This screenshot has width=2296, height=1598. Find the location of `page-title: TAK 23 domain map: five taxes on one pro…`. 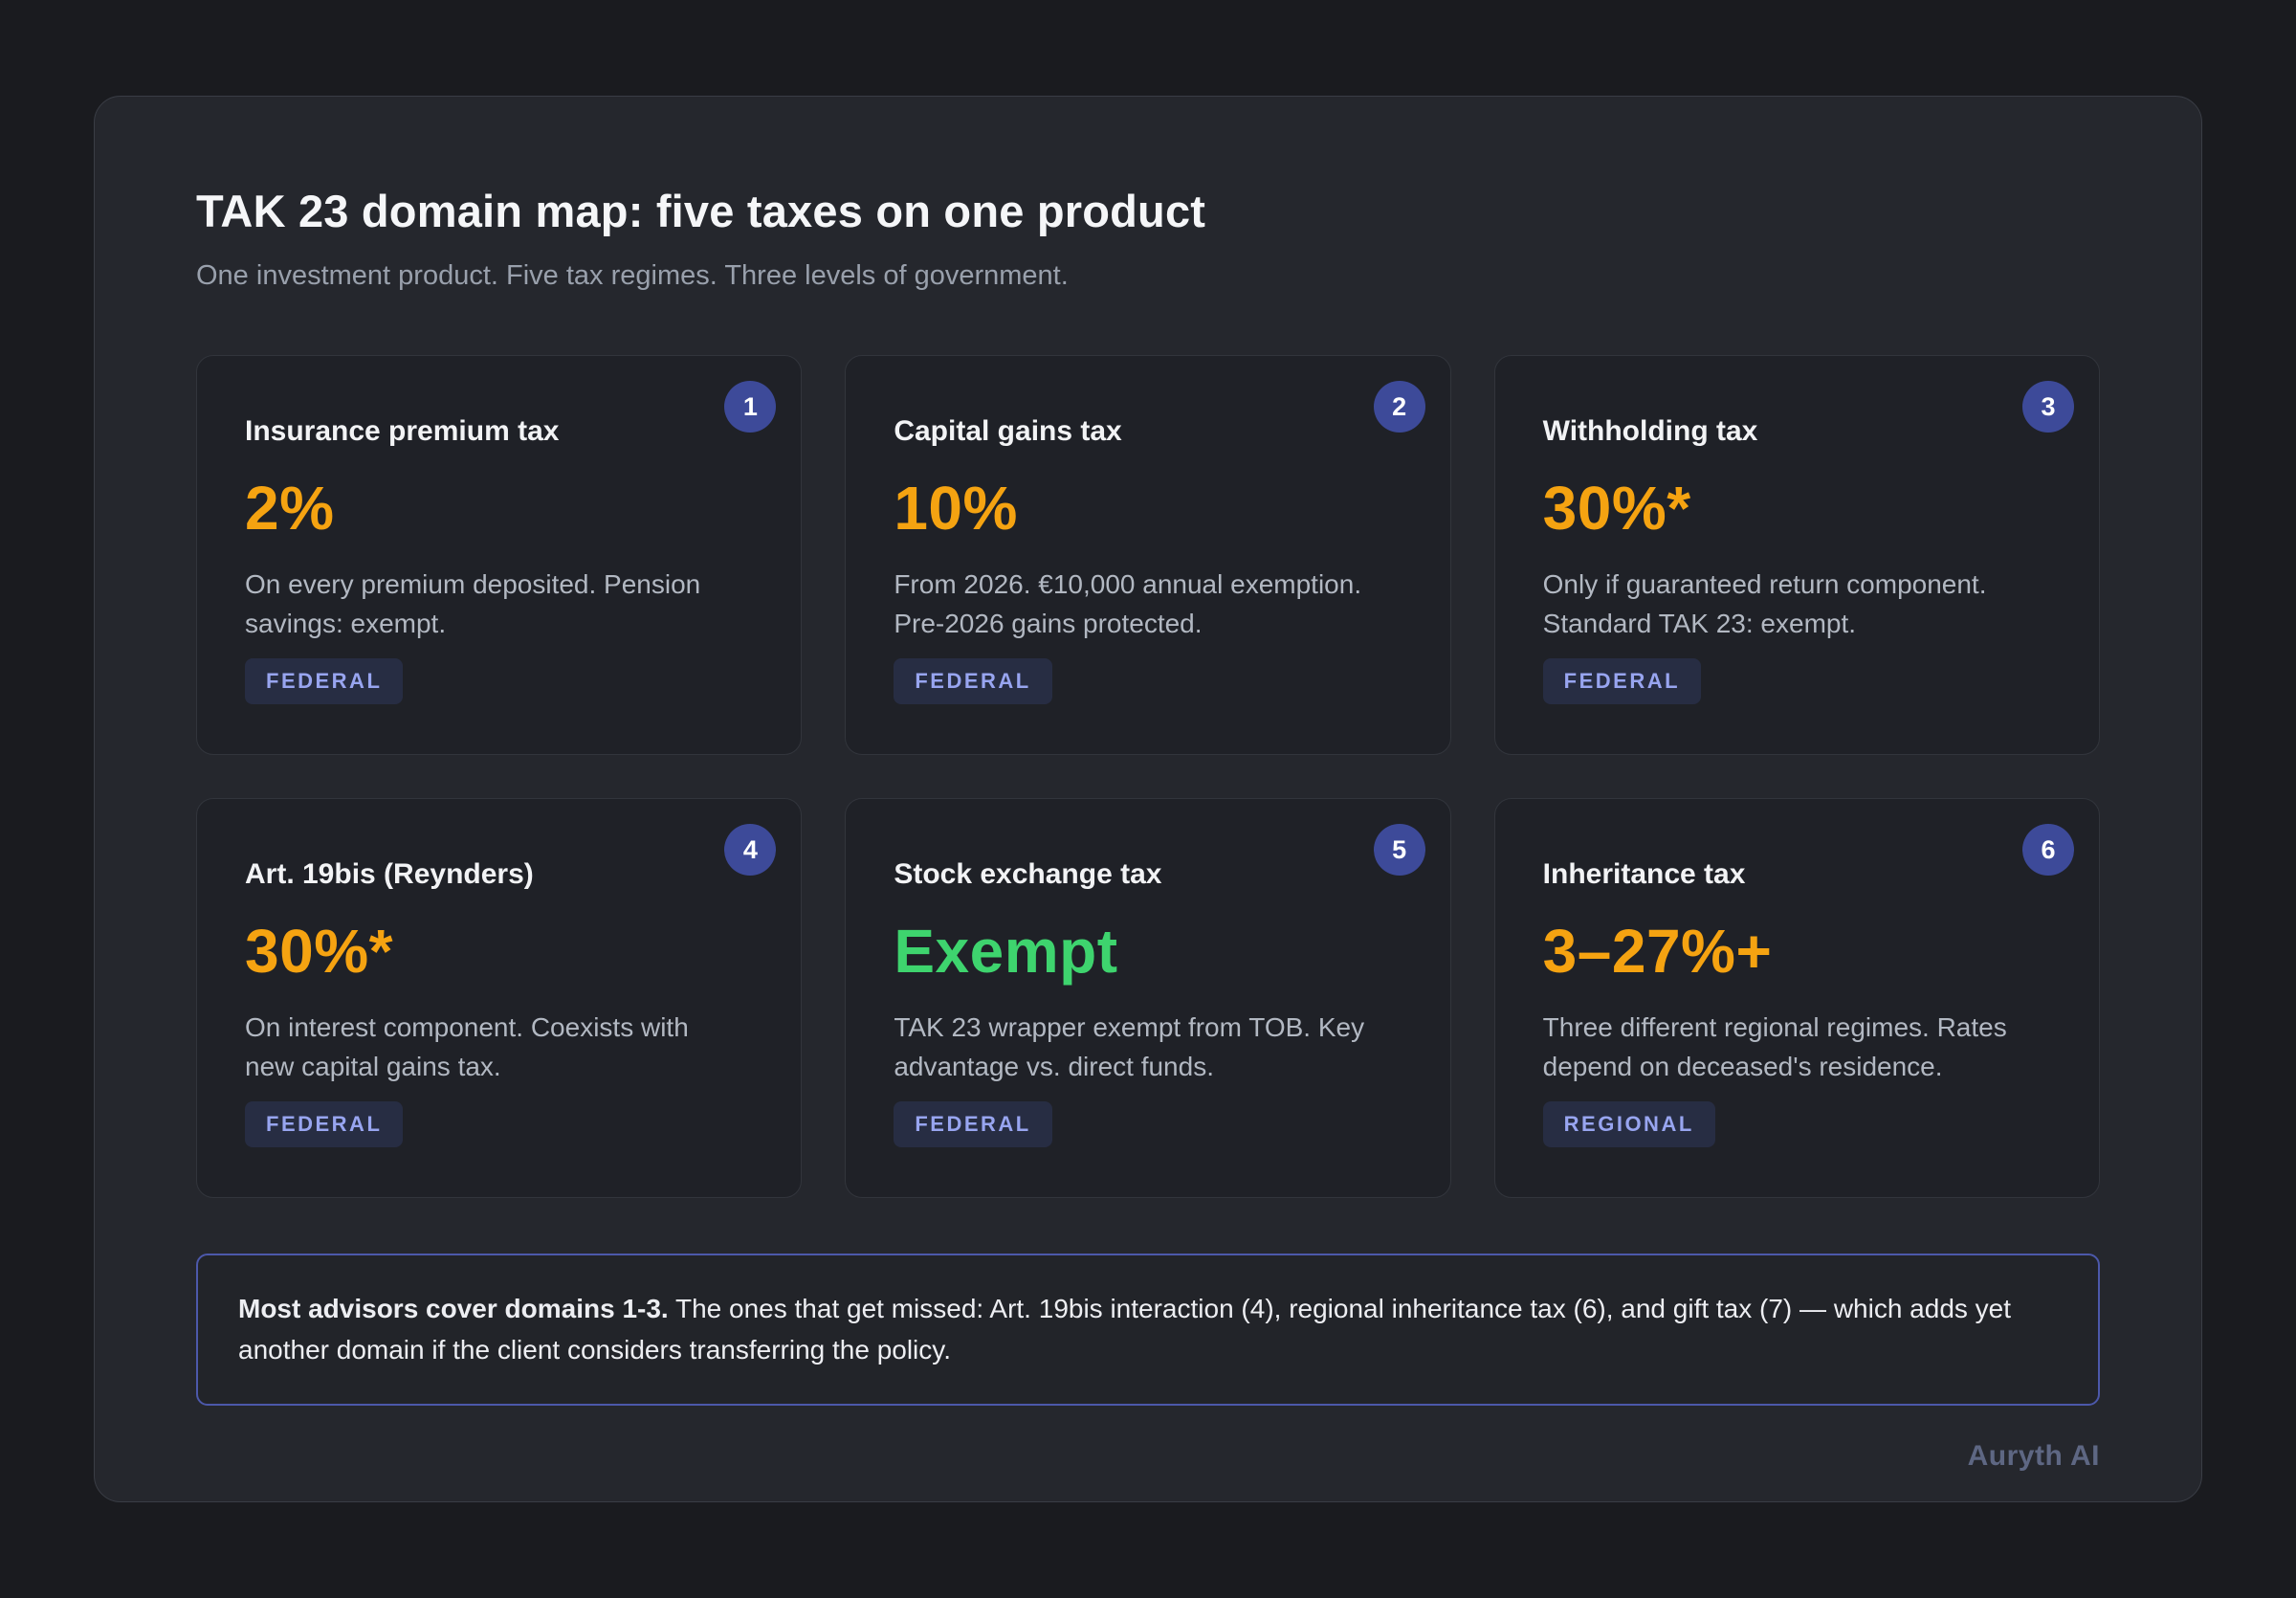

page-title: TAK 23 domain map: five taxes on one pro… is located at coordinates (701, 211).